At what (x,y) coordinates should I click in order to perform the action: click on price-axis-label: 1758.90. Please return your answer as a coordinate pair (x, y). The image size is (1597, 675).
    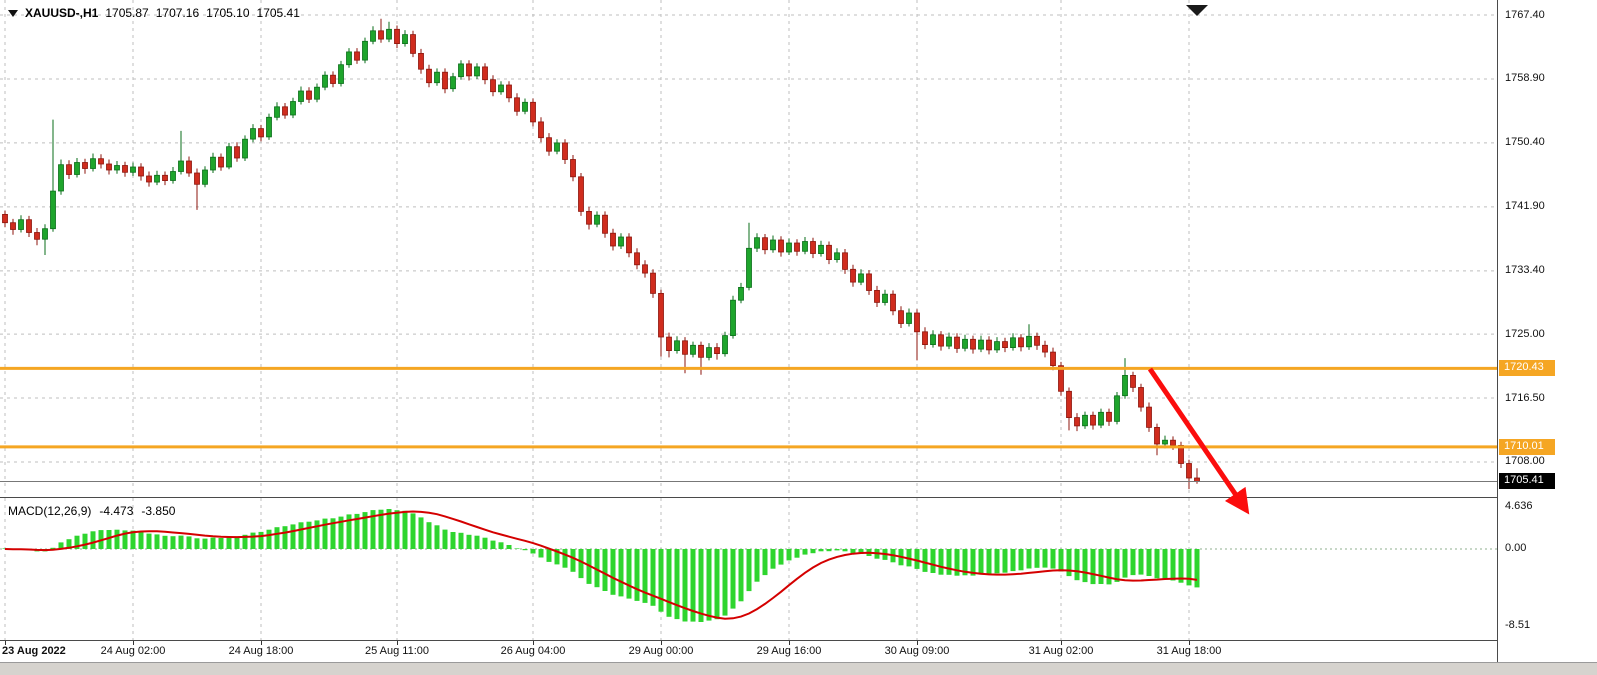
    Looking at the image, I should click on (1525, 78).